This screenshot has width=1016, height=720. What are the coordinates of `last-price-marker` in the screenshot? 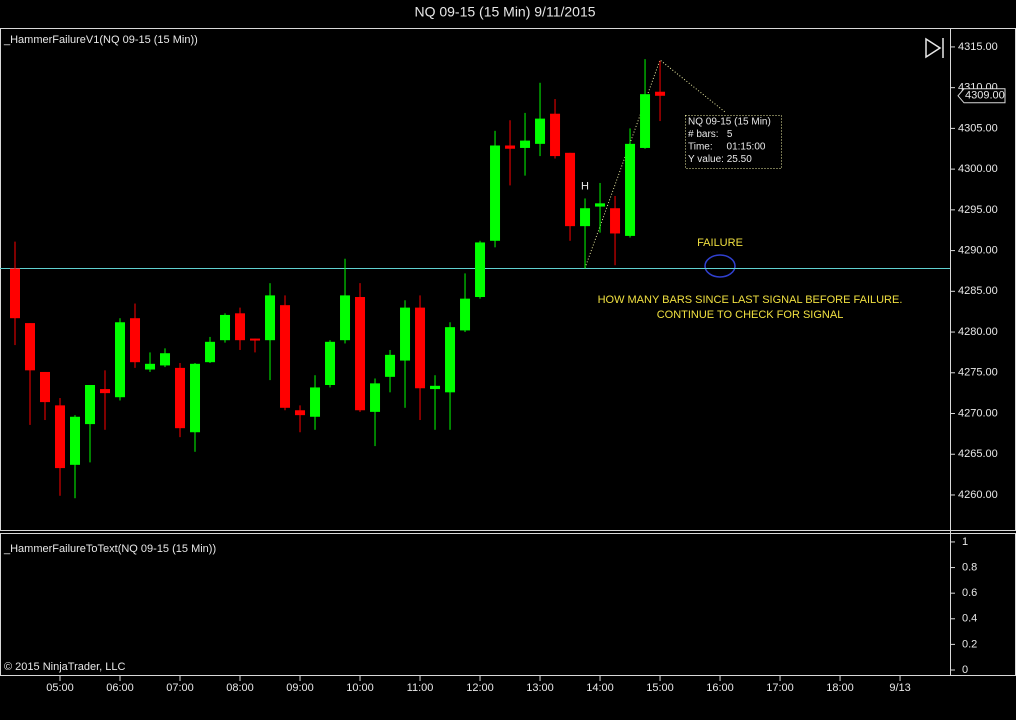 It's located at (981, 96).